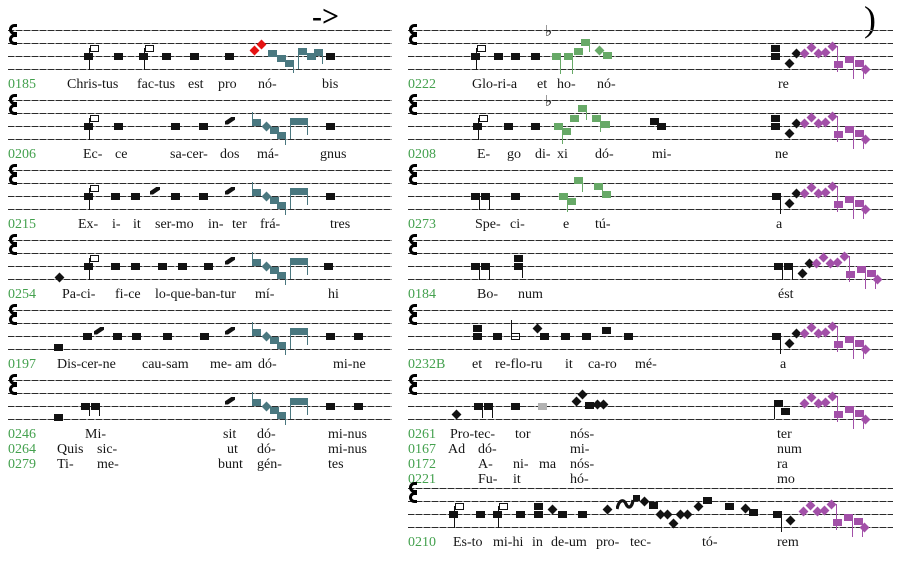  Describe the element at coordinates (488, 224) in the screenshot. I see `lyric-syllable: Spe-` at that location.